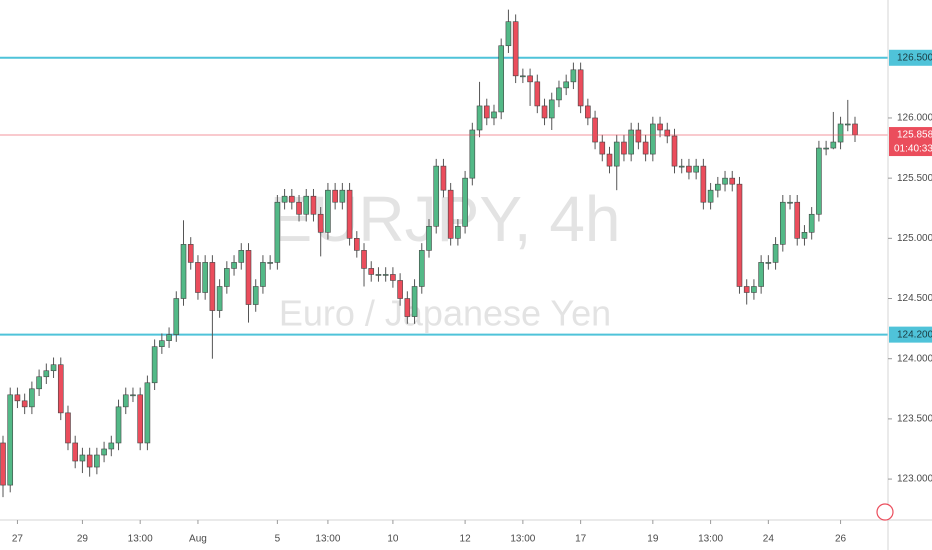  Describe the element at coordinates (914, 57) in the screenshot. I see `level-tag-label: 126.500` at that location.